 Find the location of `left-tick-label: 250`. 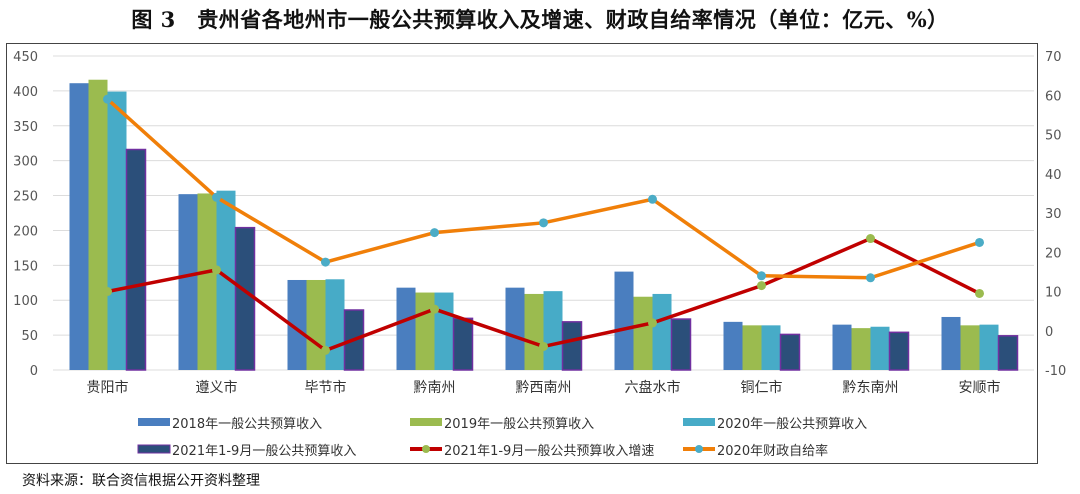

left-tick-label: 250 is located at coordinates (25, 197).